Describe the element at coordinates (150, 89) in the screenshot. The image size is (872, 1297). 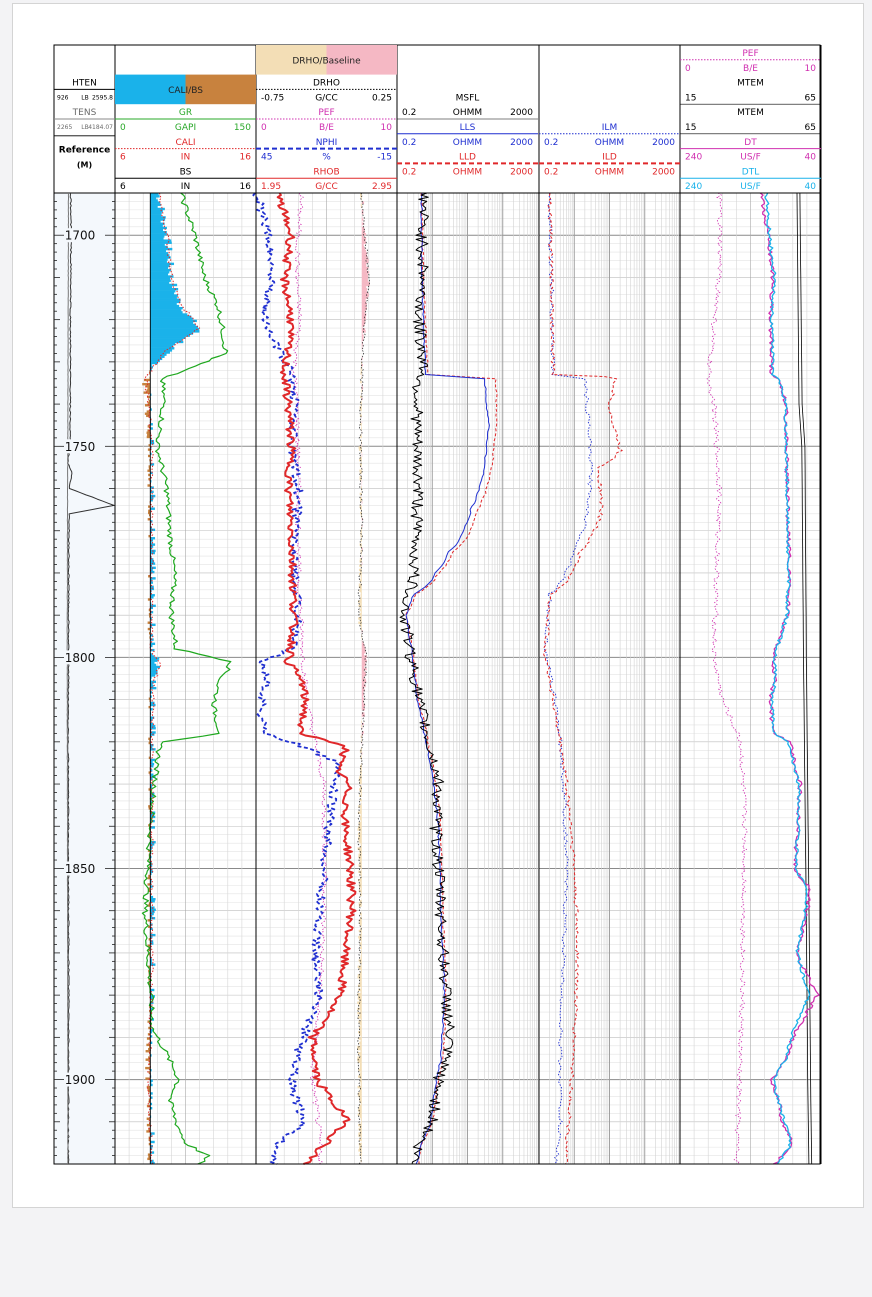
I see `fill-legend-left` at that location.